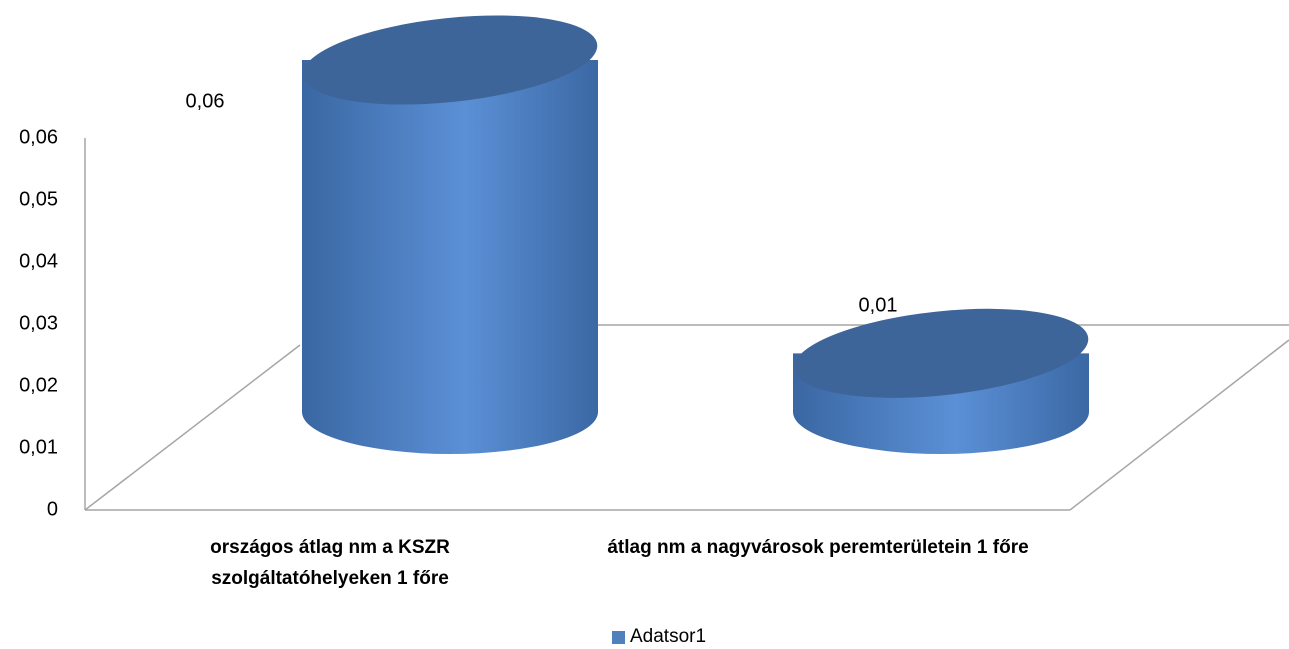  What do you see at coordinates (38, 137) in the screenshot?
I see `y-tick-label: 0,06` at bounding box center [38, 137].